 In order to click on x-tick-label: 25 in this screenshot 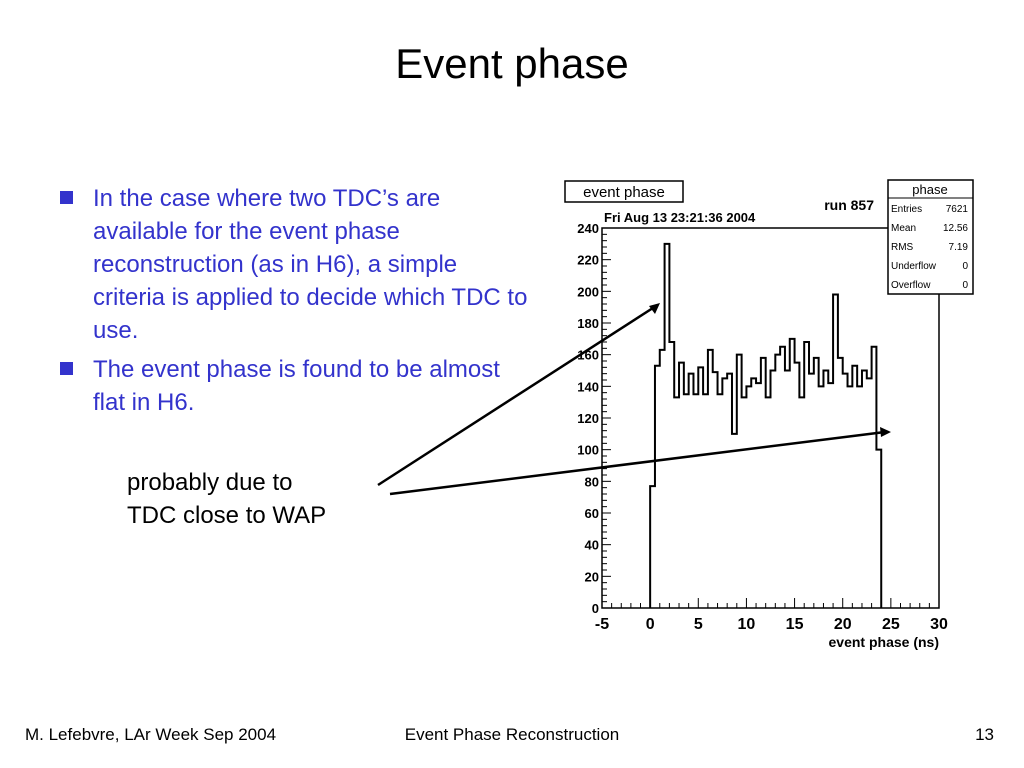, I will do `click(891, 624)`.